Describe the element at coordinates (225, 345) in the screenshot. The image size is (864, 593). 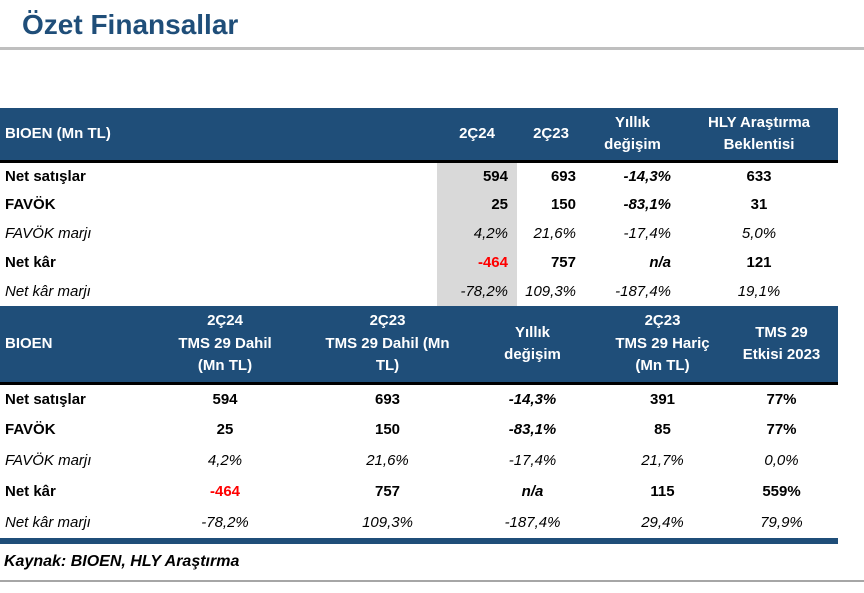
I see `column-header-2c24-tms29-incl: 2Ç24 TMS 29 Dahil (Mn TL)` at that location.